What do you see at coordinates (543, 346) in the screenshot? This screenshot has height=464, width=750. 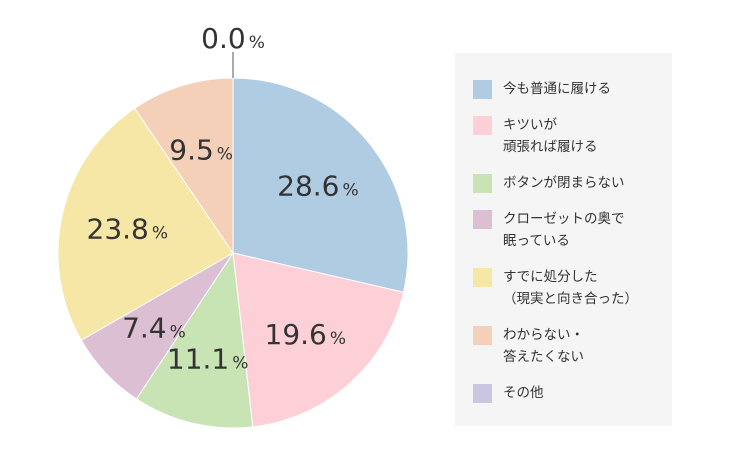 I see `legend-label: わからない・ 答えたくない` at bounding box center [543, 346].